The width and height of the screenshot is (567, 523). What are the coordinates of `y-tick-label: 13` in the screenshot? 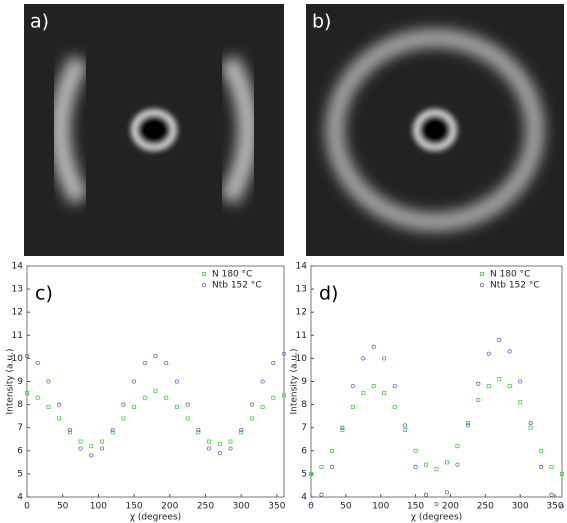 It's located at (17, 290).